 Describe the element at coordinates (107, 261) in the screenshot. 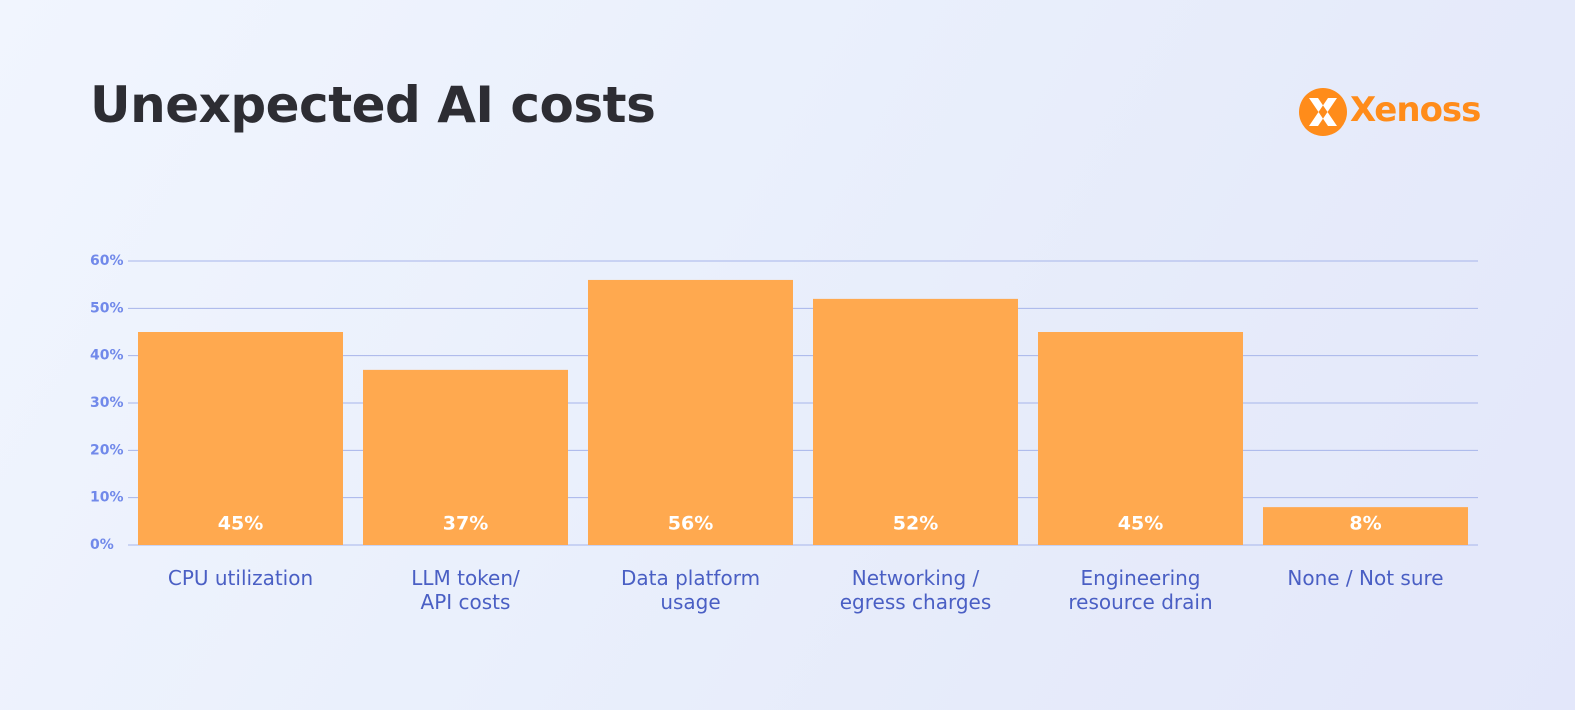

I see `y-tick-label: 60%` at that location.